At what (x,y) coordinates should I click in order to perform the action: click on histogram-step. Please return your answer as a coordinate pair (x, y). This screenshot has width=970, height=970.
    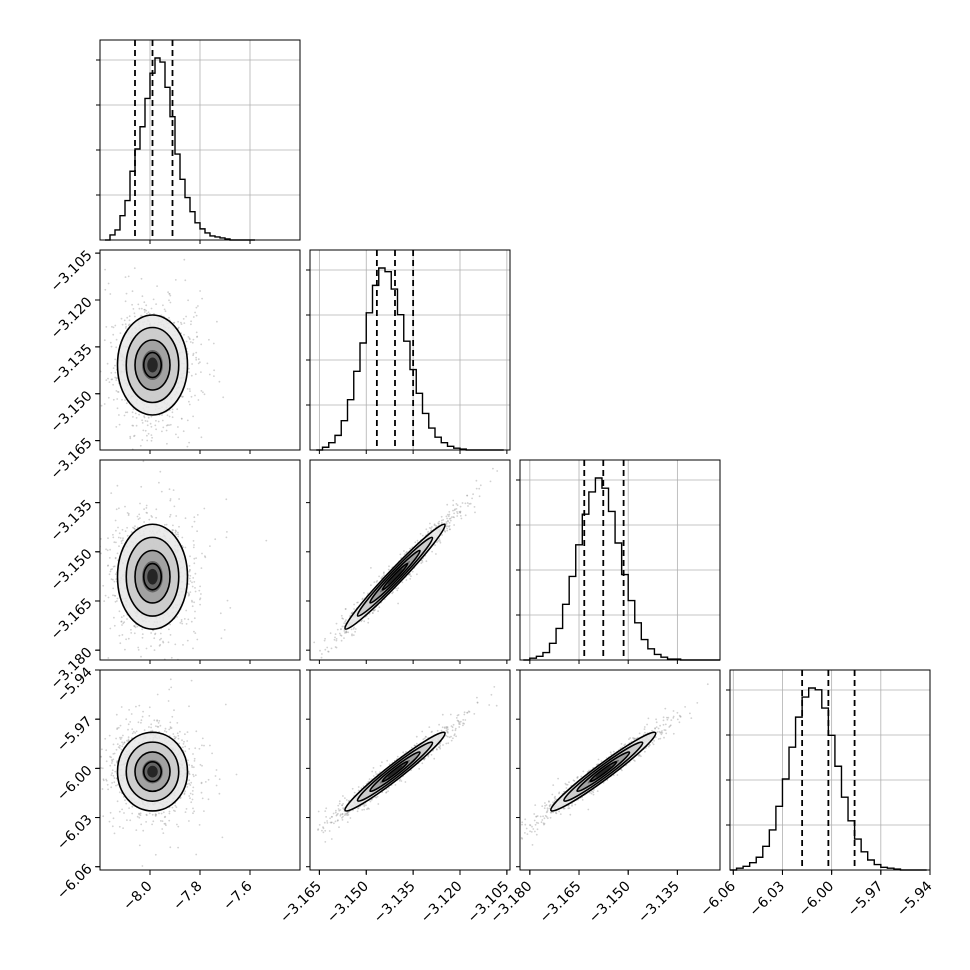
    Looking at the image, I should click on (180, 149).